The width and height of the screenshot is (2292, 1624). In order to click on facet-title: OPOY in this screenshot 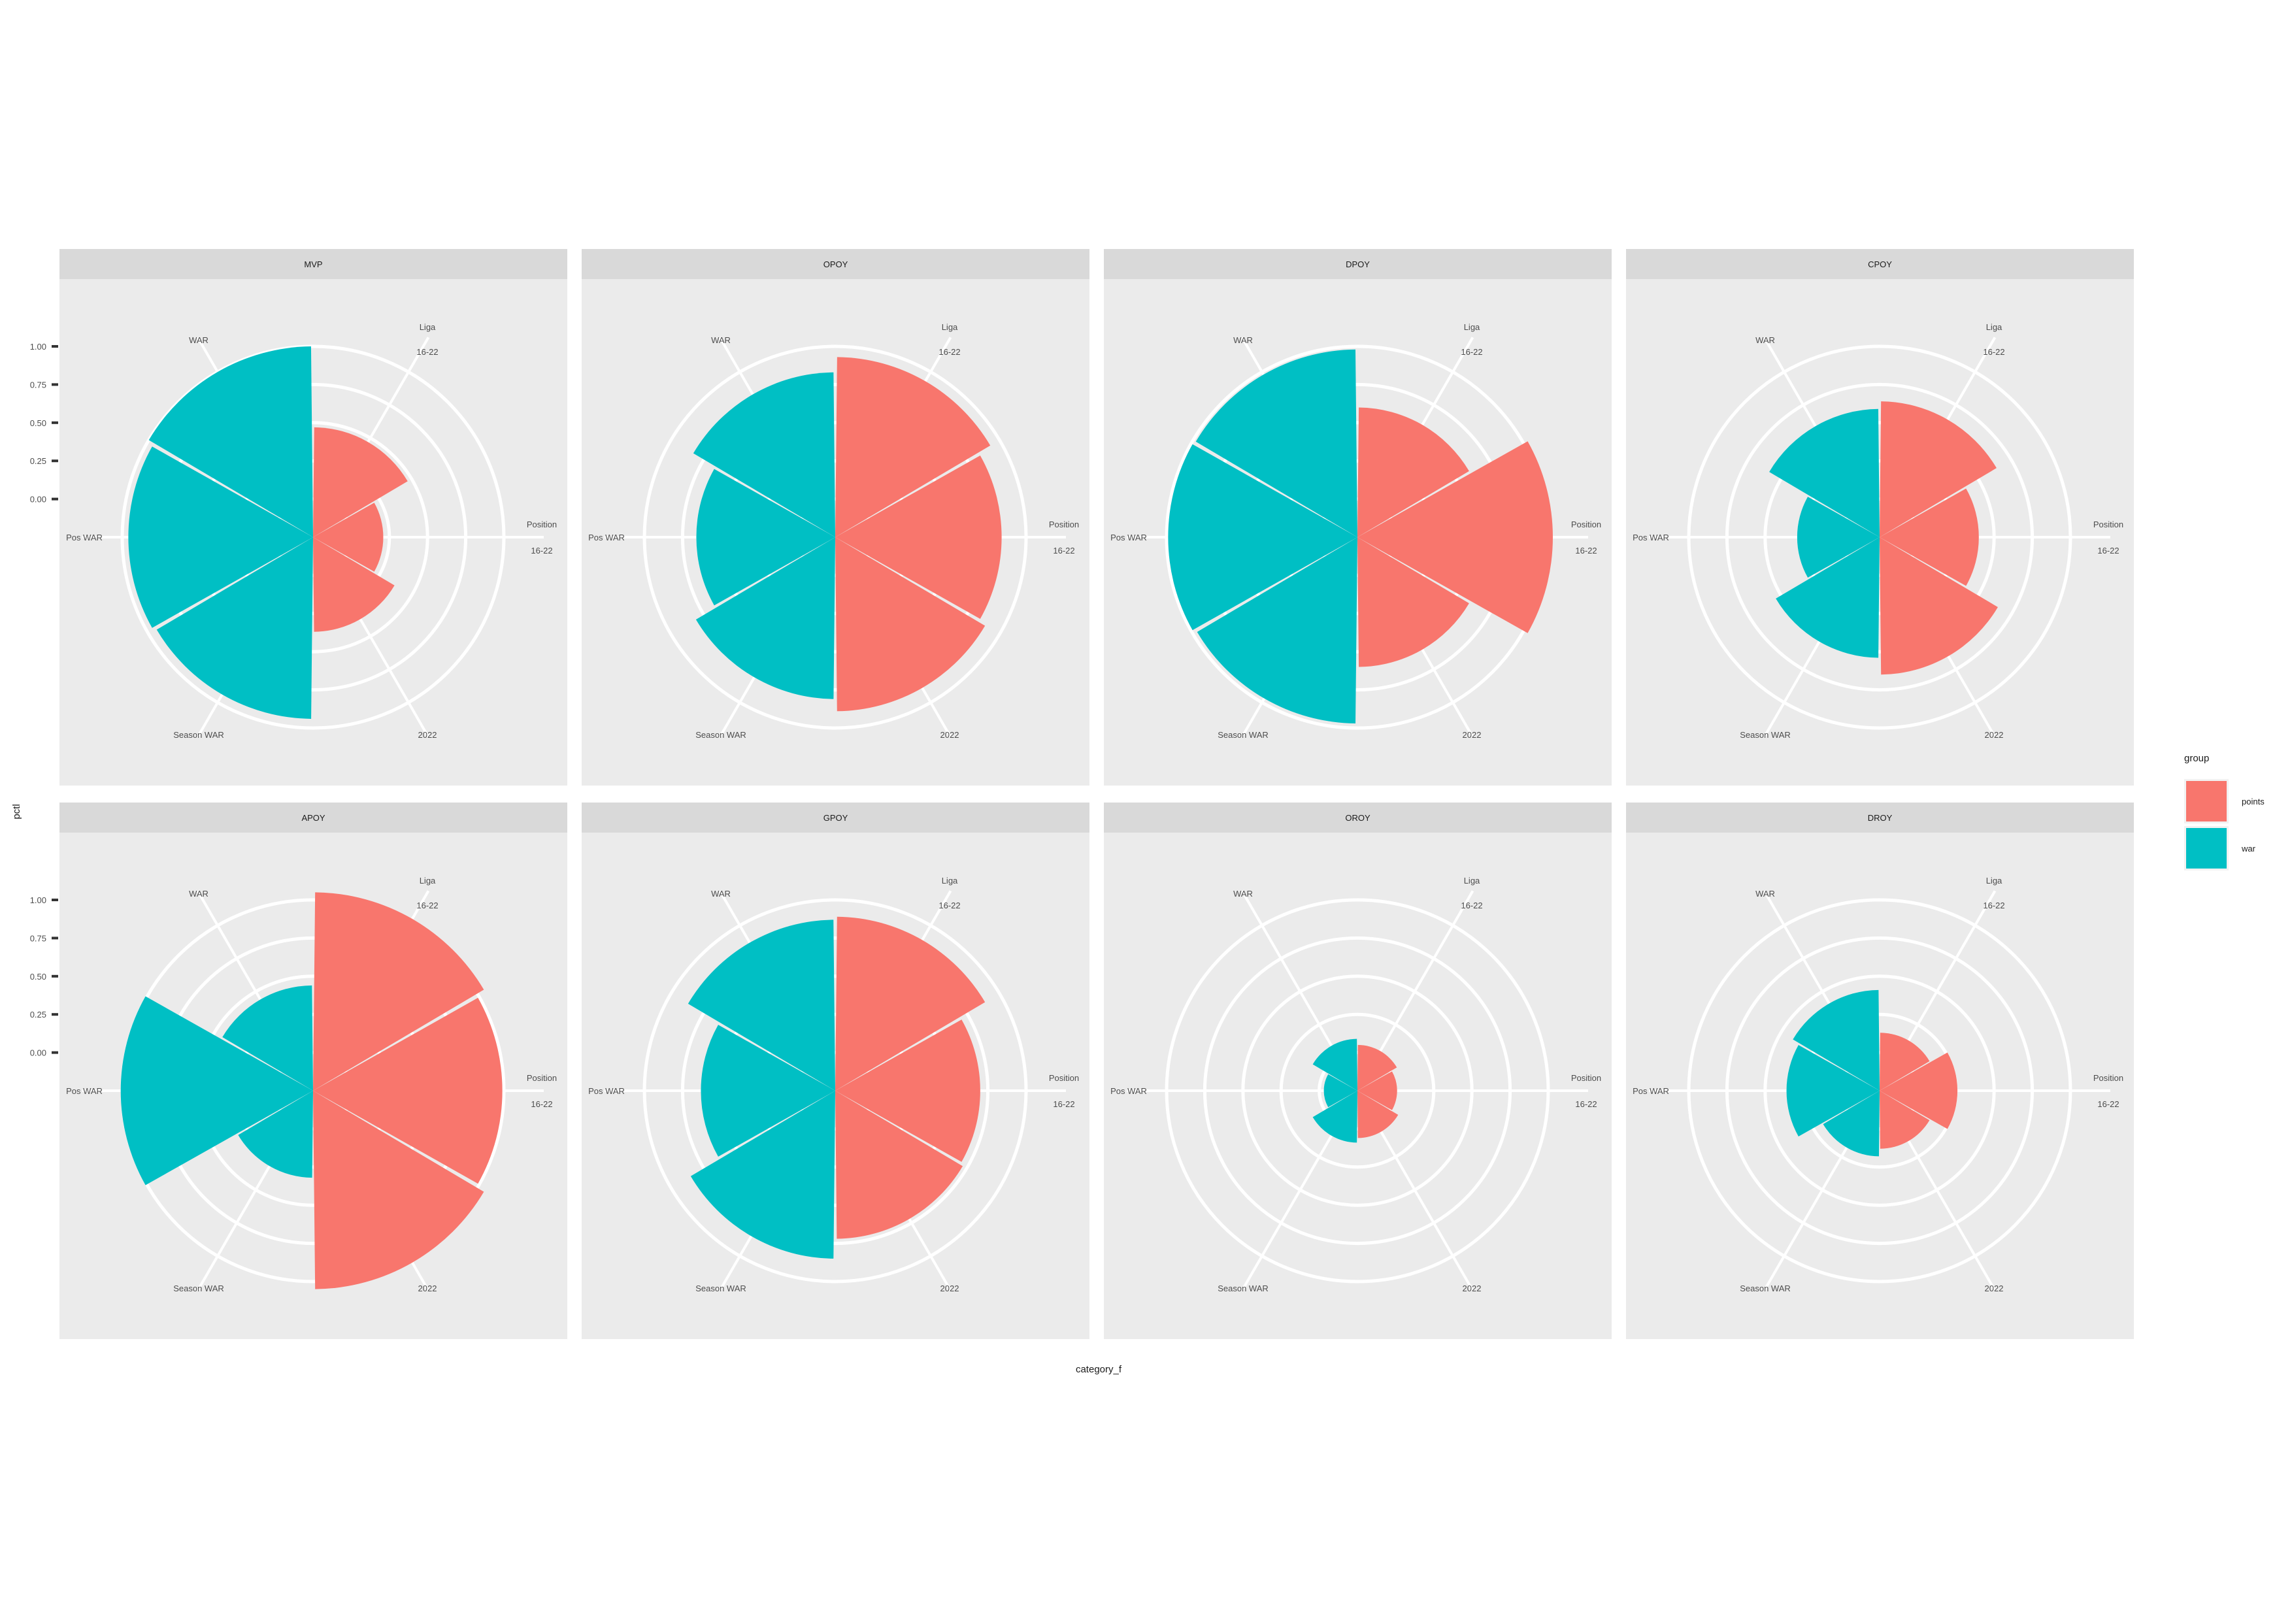, I will do `click(836, 264)`.